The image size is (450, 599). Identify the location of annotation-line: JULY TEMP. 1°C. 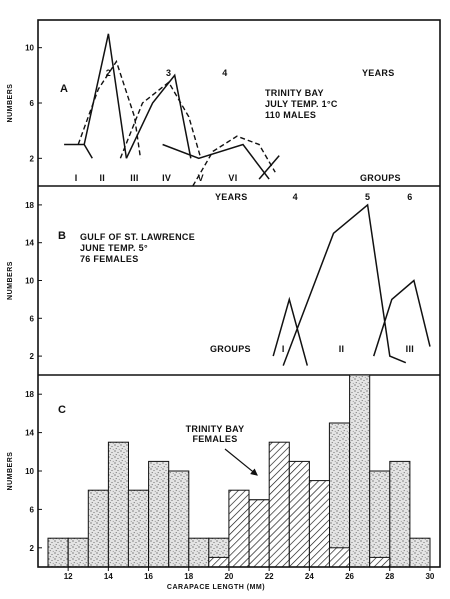
(301, 104).